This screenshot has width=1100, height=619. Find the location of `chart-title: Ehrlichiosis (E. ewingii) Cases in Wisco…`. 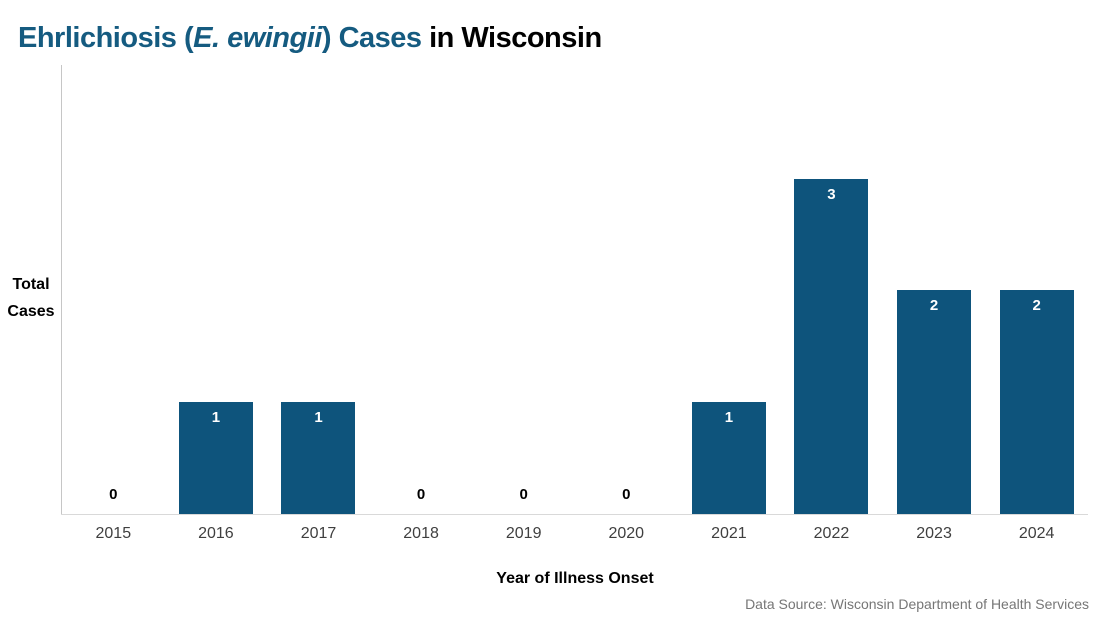

chart-title: Ehrlichiosis (E. ewingii) Cases in Wisco… is located at coordinates (310, 38).